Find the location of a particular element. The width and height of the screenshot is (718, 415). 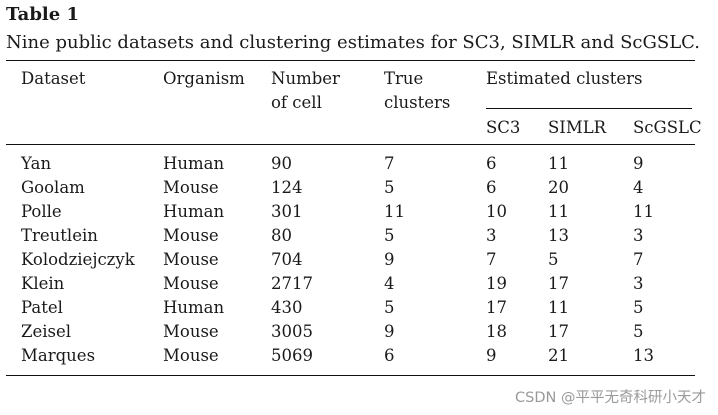

cell-dataset: Treutlein is located at coordinates (59, 235).